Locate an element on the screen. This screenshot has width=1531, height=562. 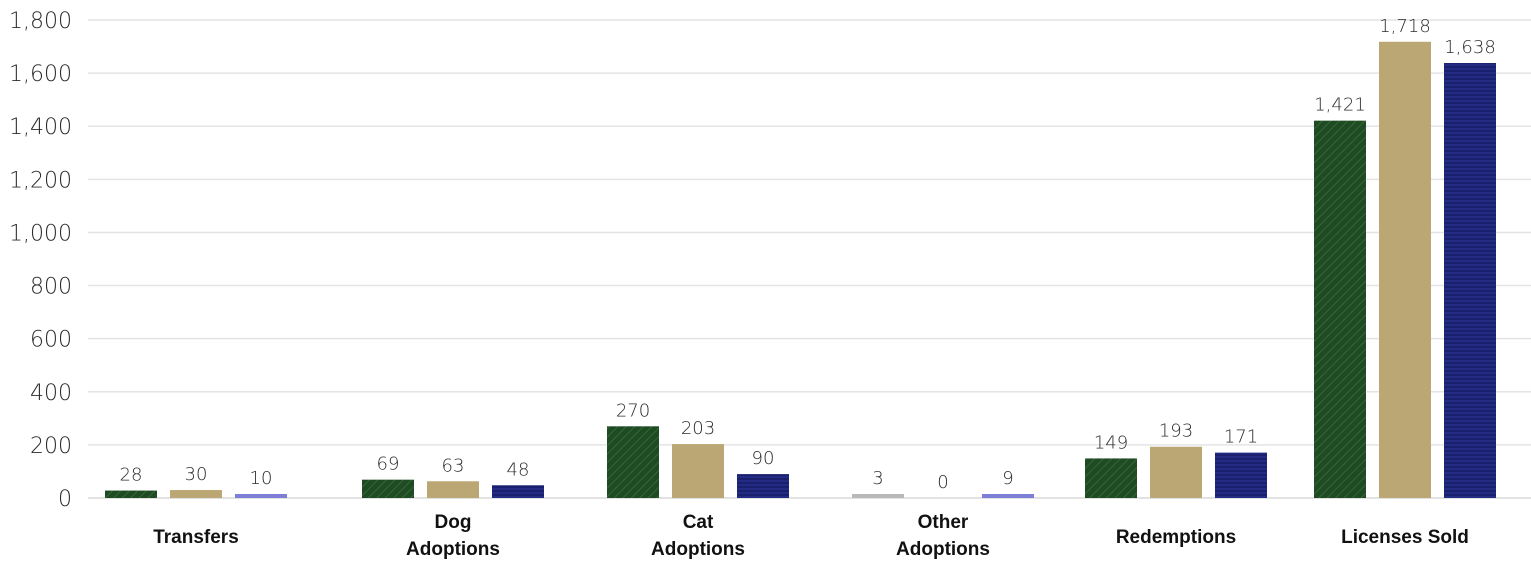
data-label: 203 is located at coordinates (698, 428).